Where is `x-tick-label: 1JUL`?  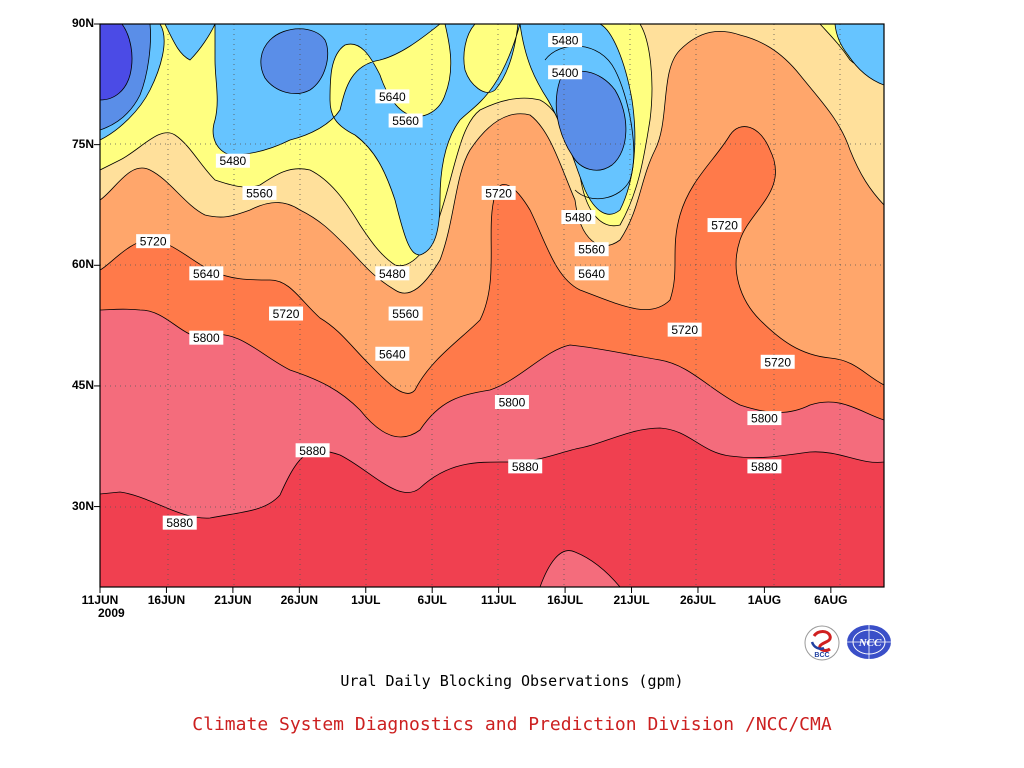 x-tick-label: 1JUL is located at coordinates (366, 600).